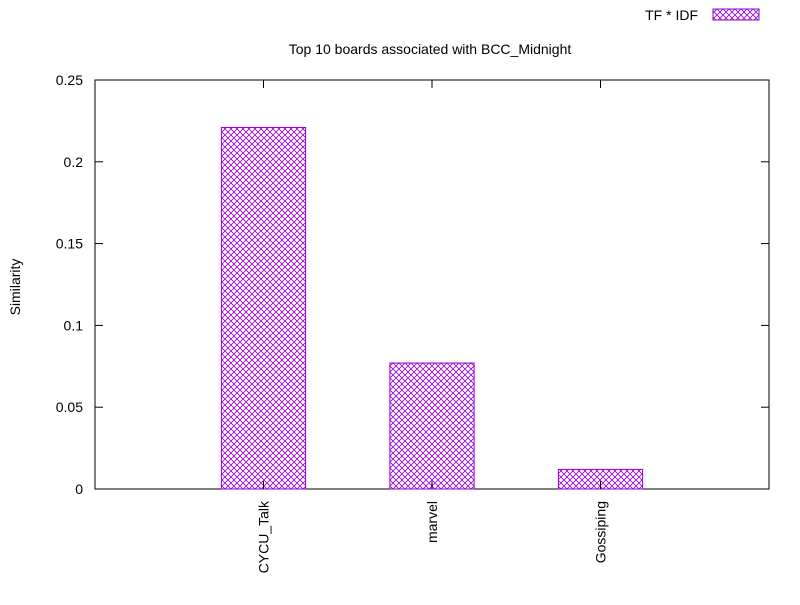 This screenshot has height=605, width=800. I want to click on y-tick-label: 0.05, so click(69, 407).